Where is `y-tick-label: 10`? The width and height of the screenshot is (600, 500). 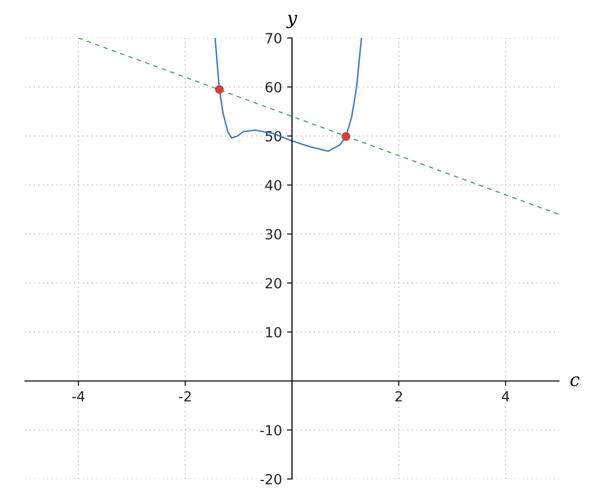
y-tick-label: 10 is located at coordinates (274, 332).